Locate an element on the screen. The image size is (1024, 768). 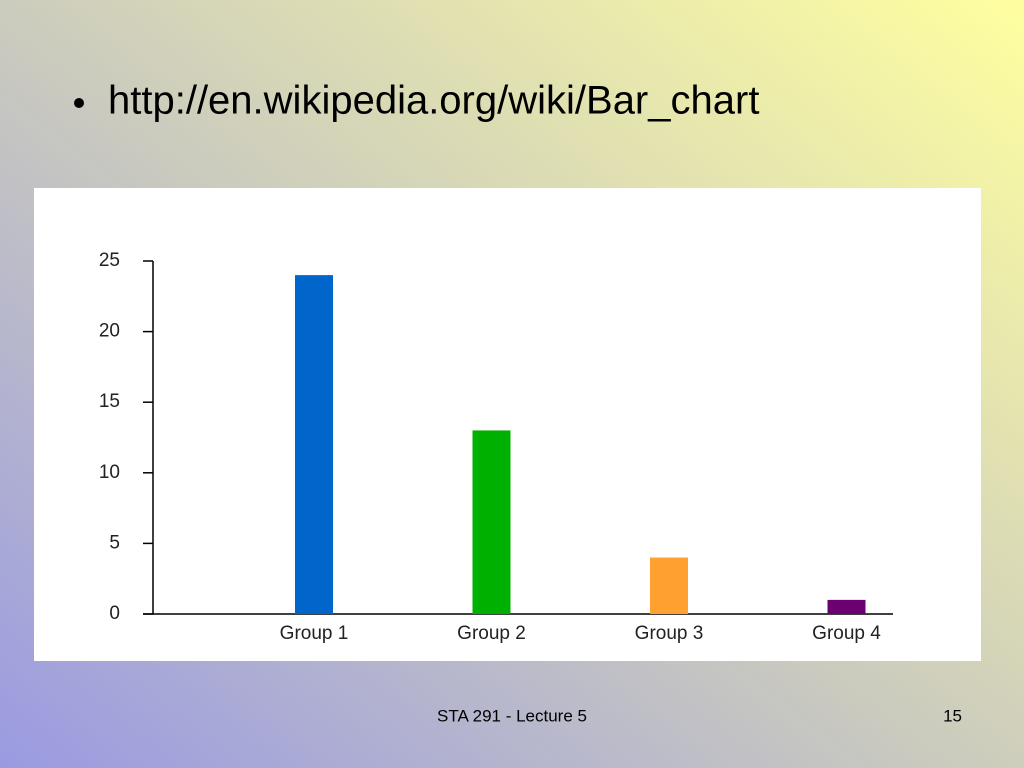
x-tick-label: Group 4 is located at coordinates (846, 633).